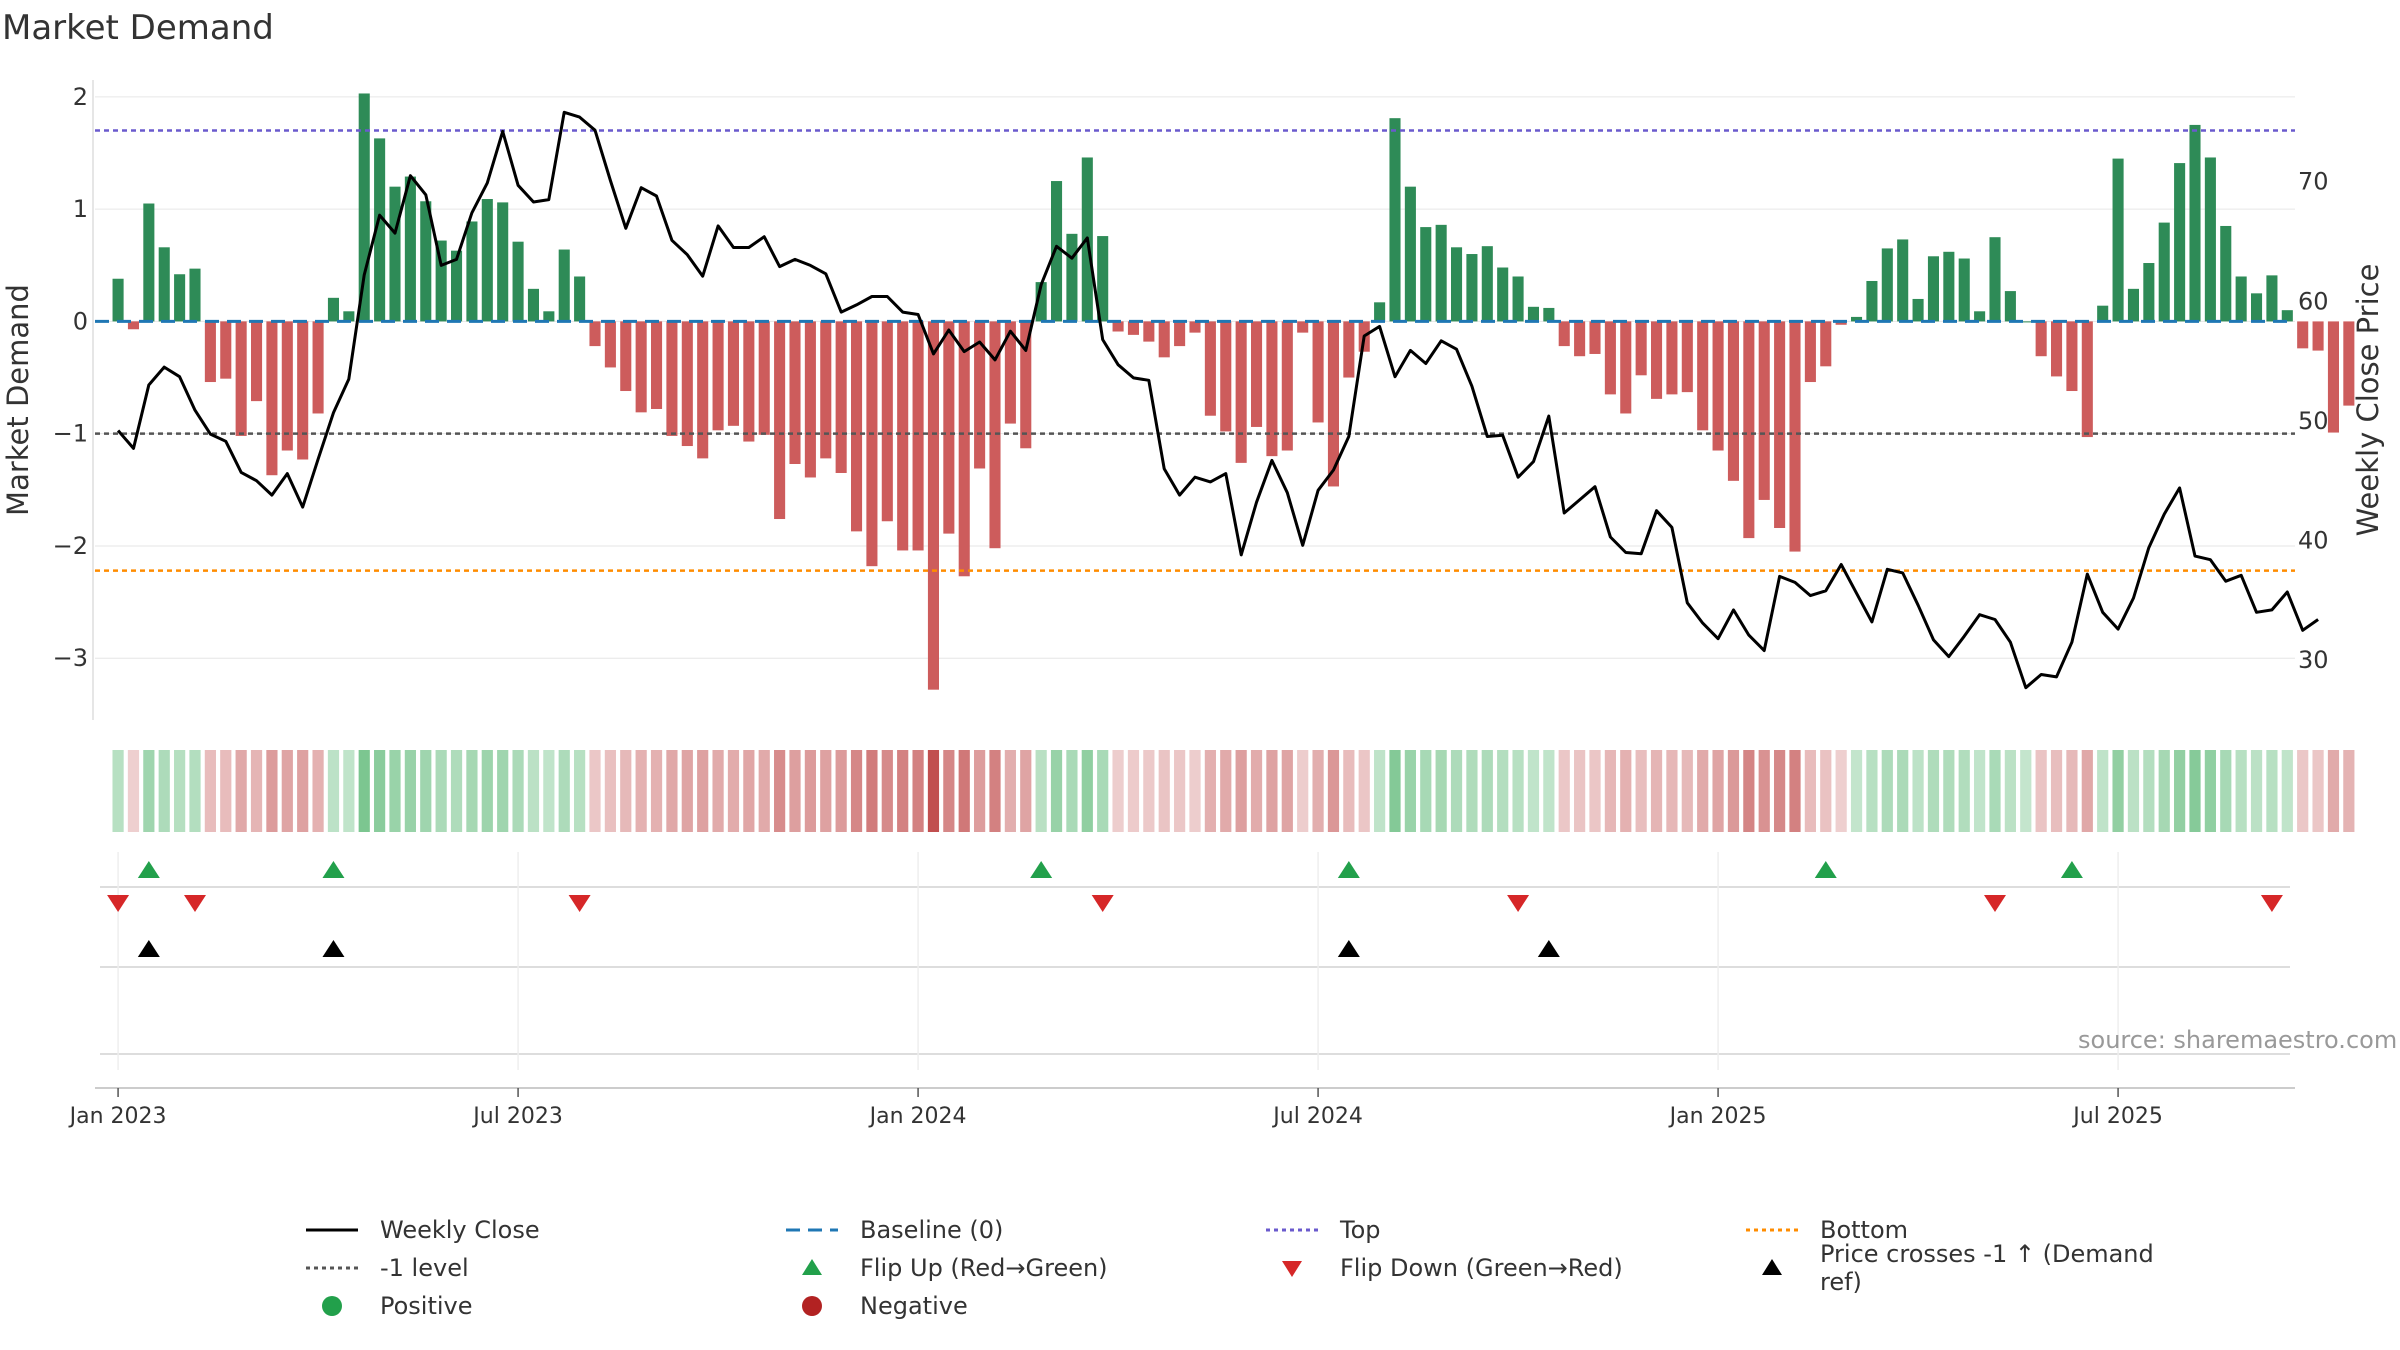 The width and height of the screenshot is (2400, 1350). What do you see at coordinates (384, 1268) in the screenshot?
I see `legend-minus-one-level: -1 level` at bounding box center [384, 1268].